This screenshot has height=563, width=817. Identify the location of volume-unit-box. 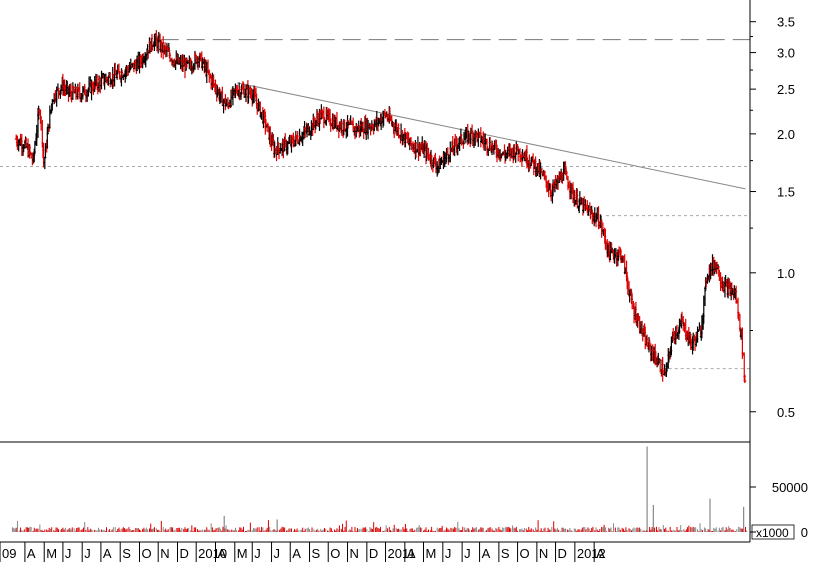
(773, 532).